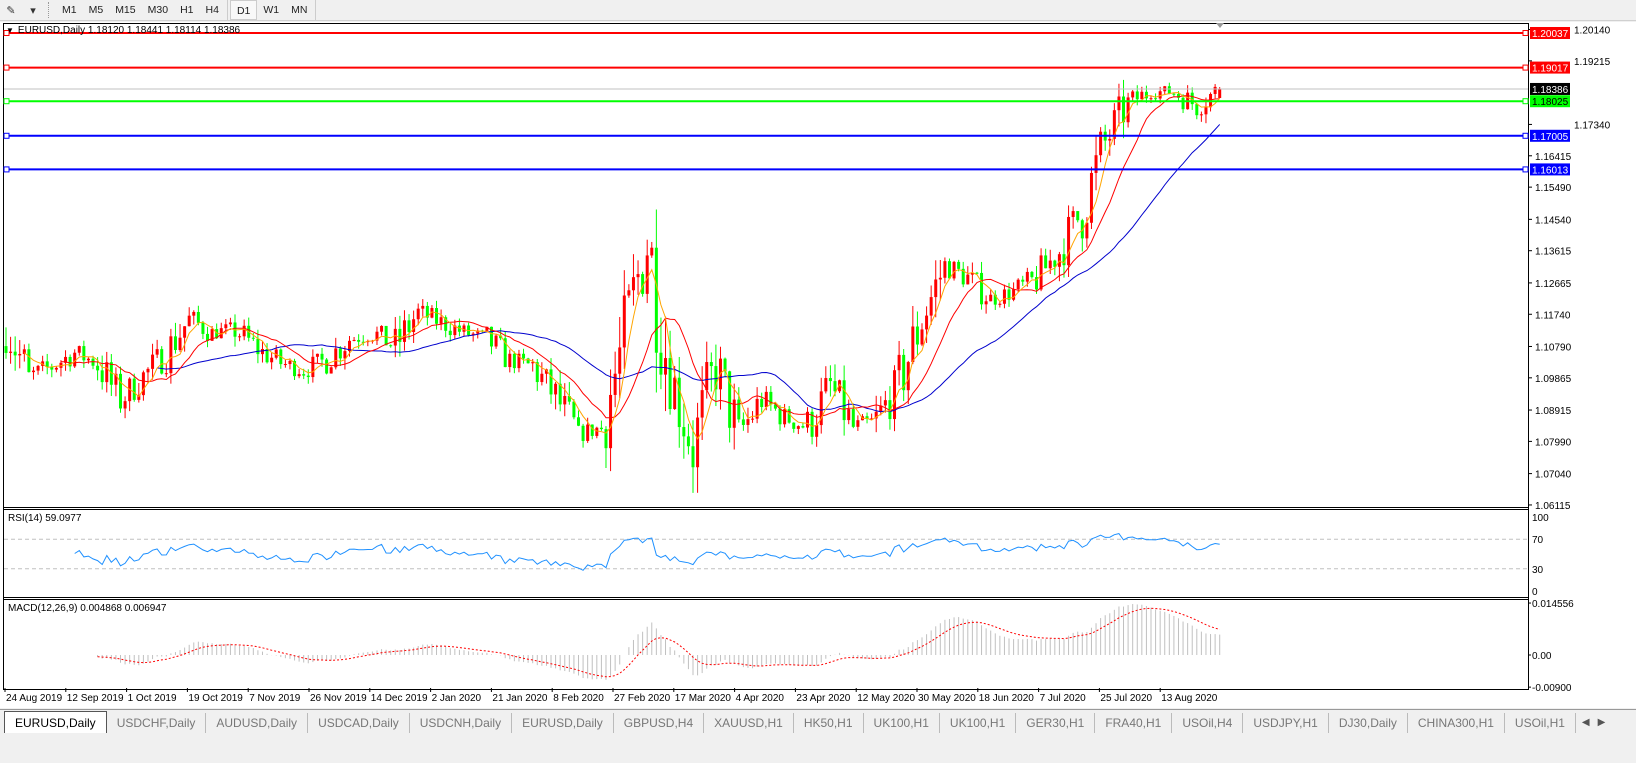 This screenshot has width=1636, height=763. Describe the element at coordinates (1134, 723) in the screenshot. I see `chart-tab: FRA40,H1` at that location.